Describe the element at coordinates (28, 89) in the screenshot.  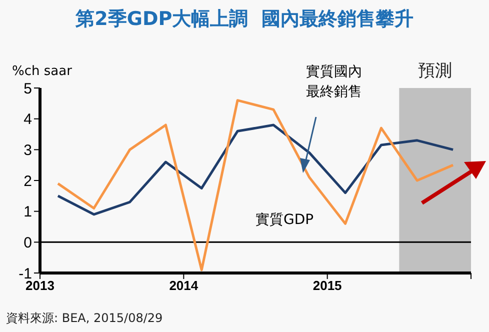
I see `y-tick-label: 5` at that location.